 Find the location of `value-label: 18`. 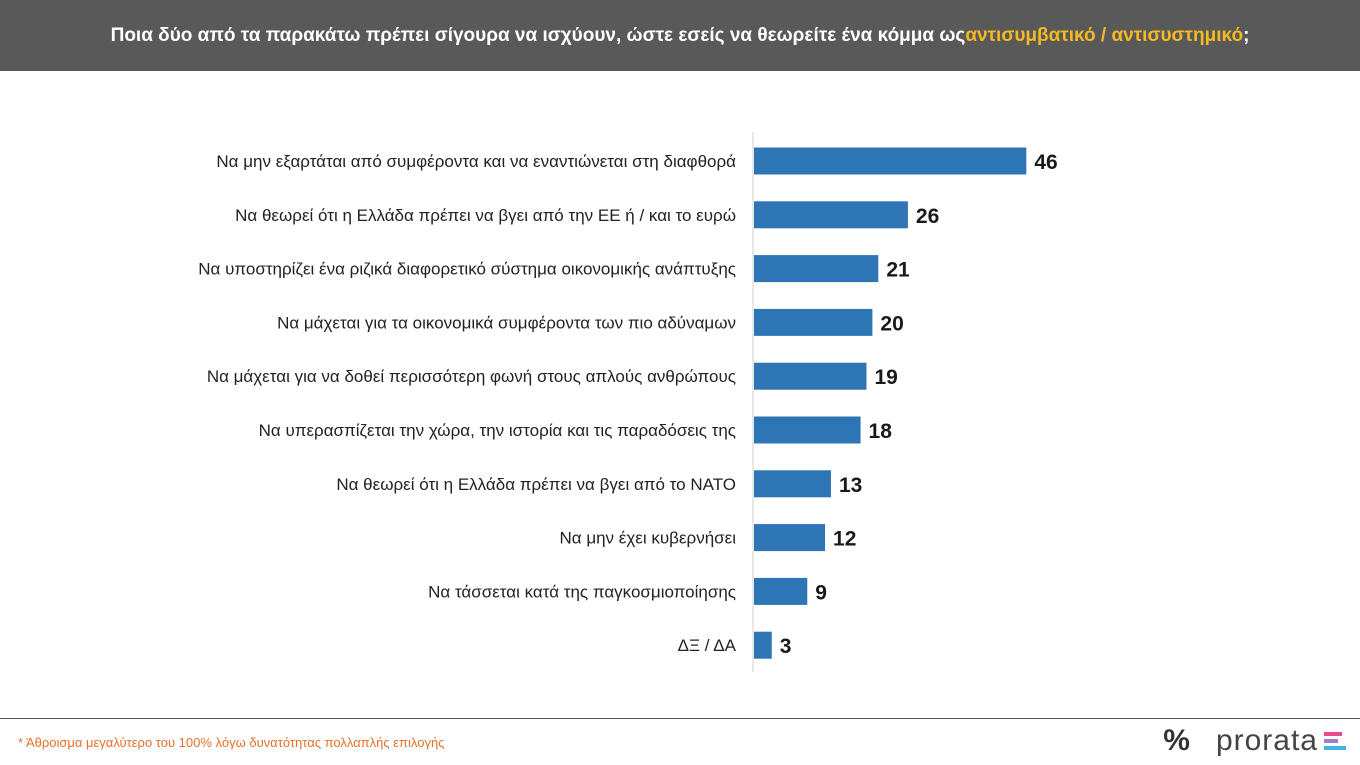

value-label: 18 is located at coordinates (881, 431).